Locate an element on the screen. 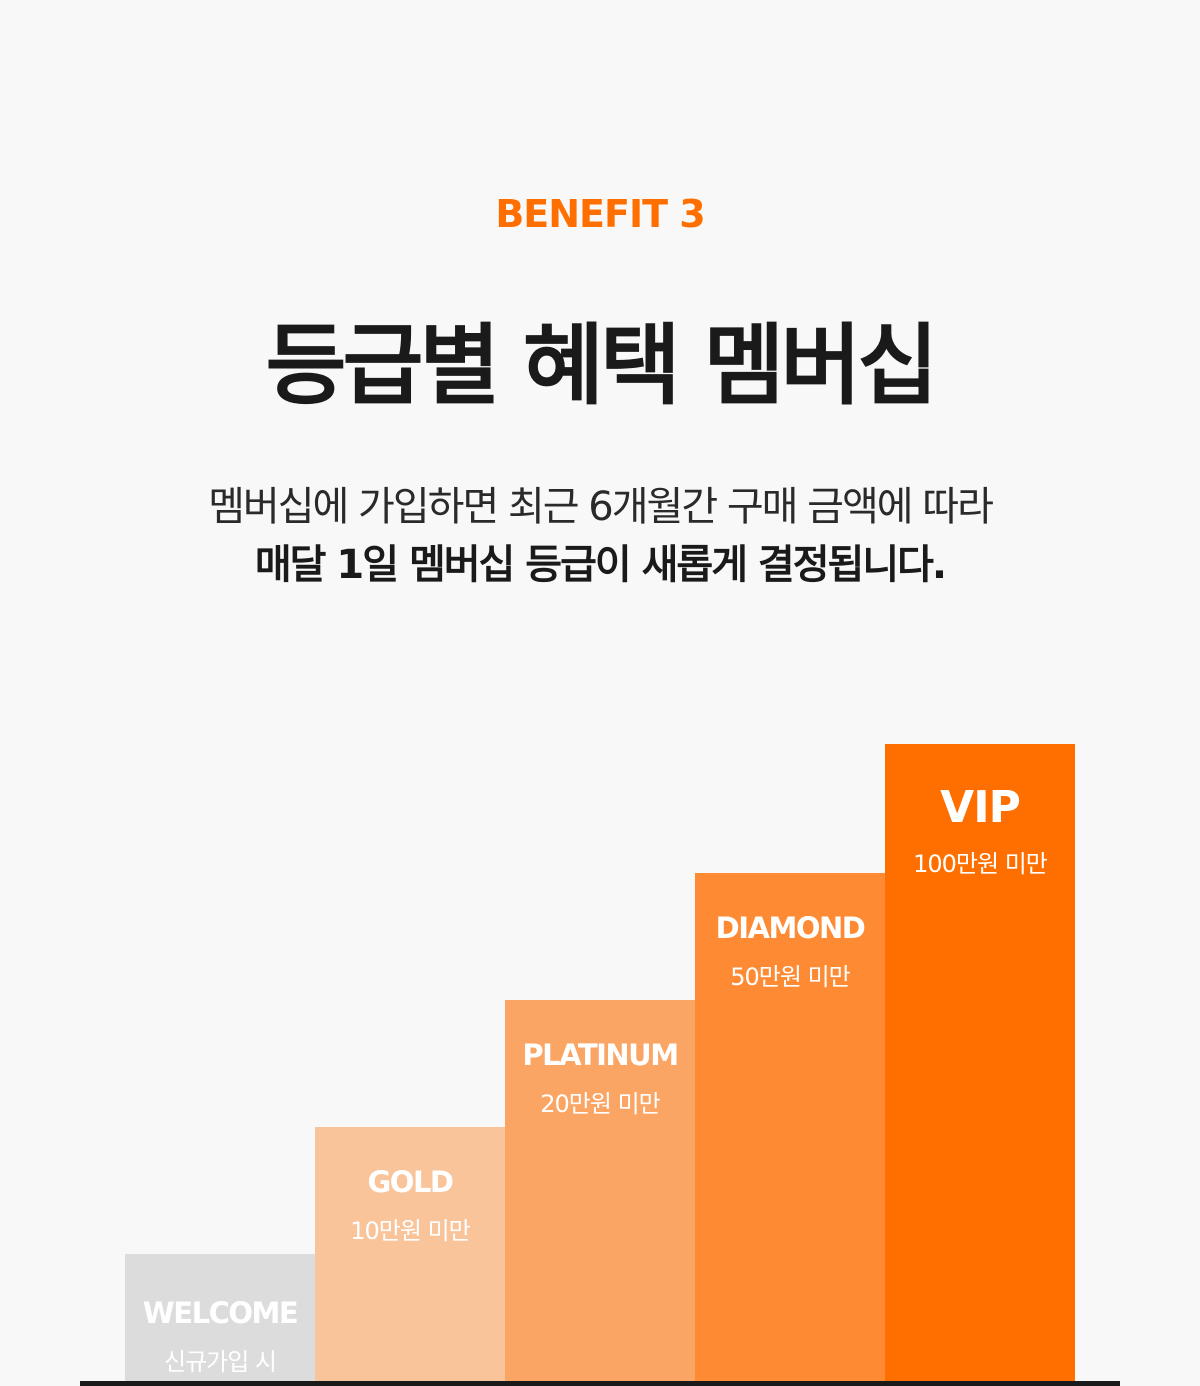 This screenshot has height=1386, width=1200. tier-condition: 20만원 미만 is located at coordinates (600, 1103).